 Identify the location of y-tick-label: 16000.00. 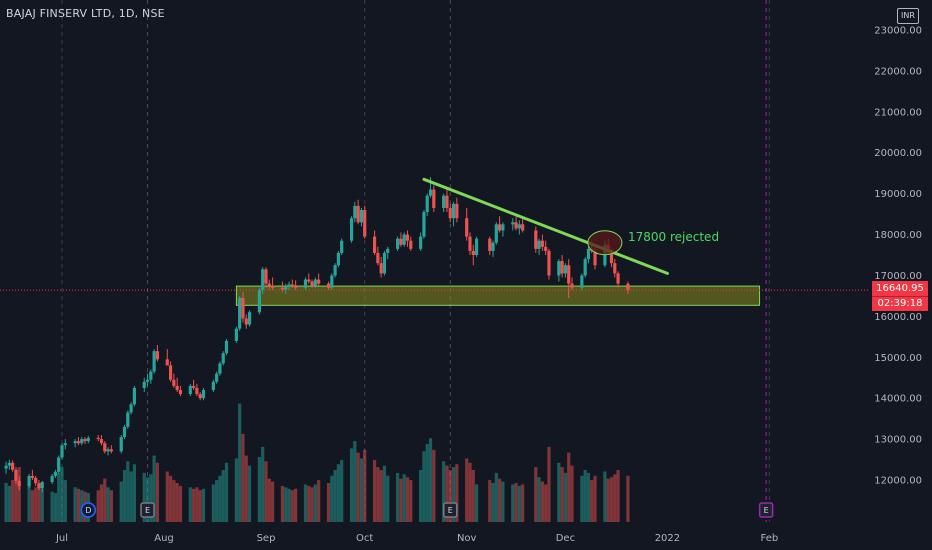
(898, 317).